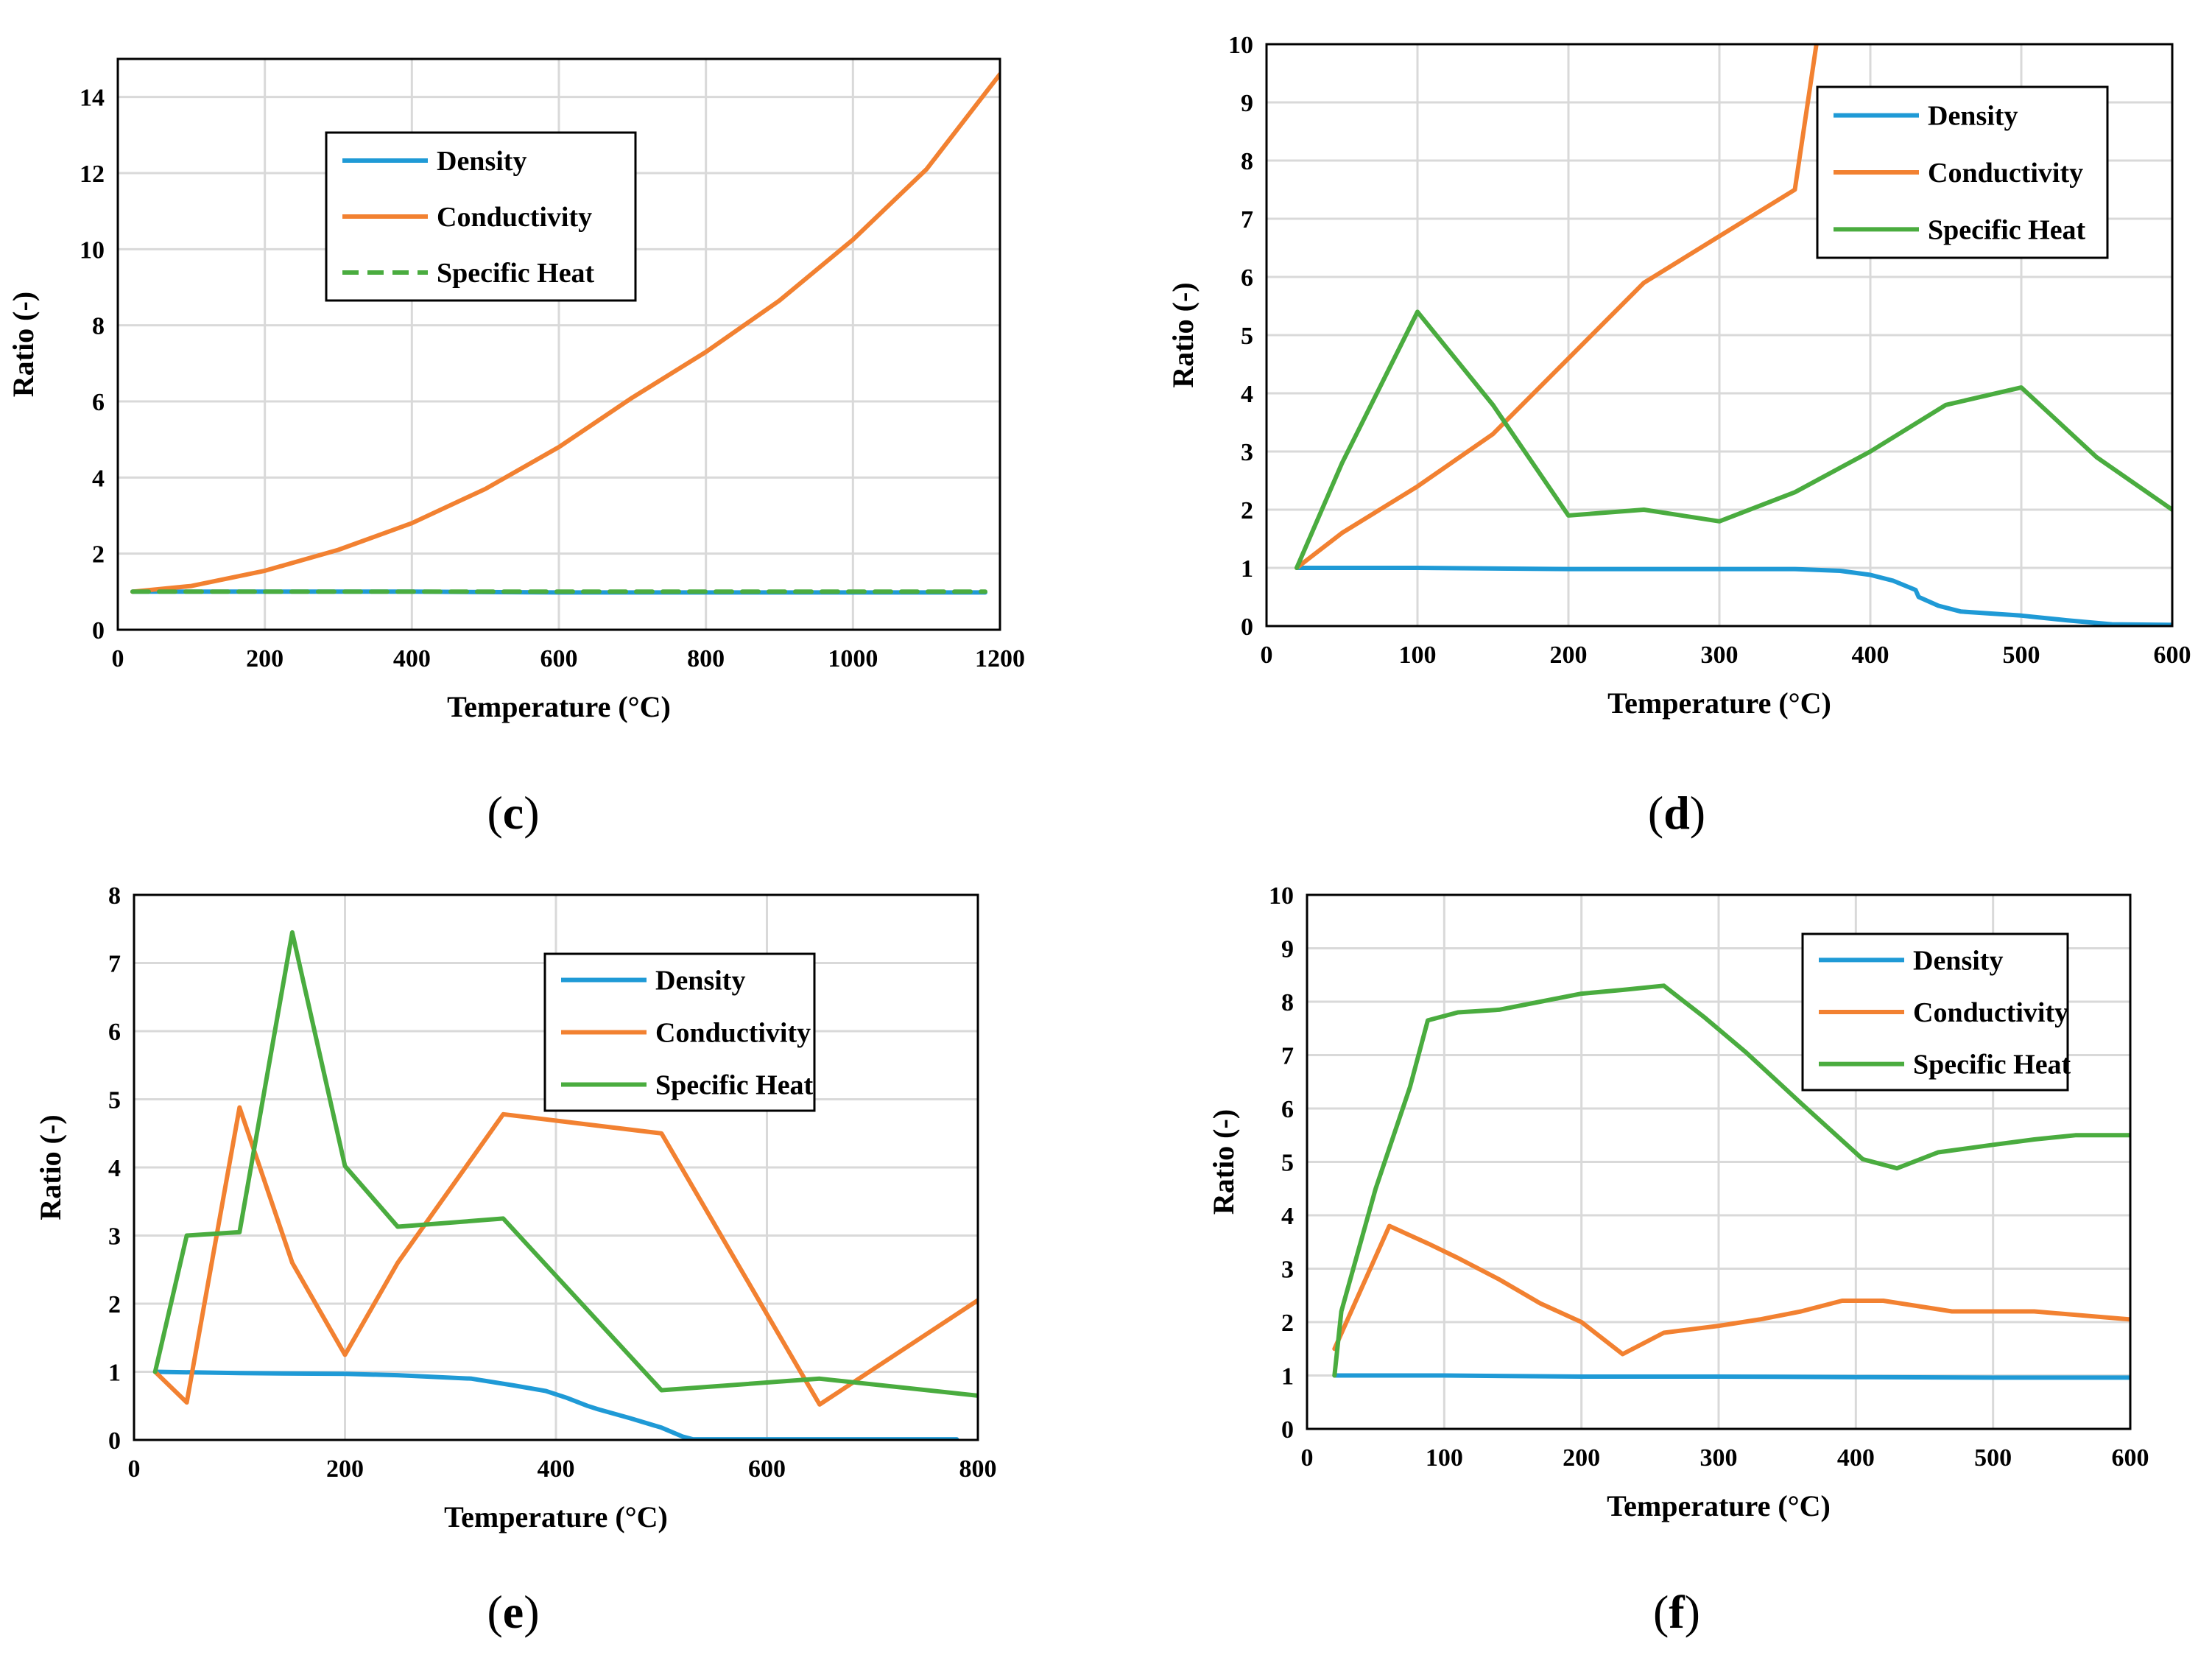 This screenshot has height=1669, width=2212. I want to click on x-tick-label: 1000, so click(853, 658).